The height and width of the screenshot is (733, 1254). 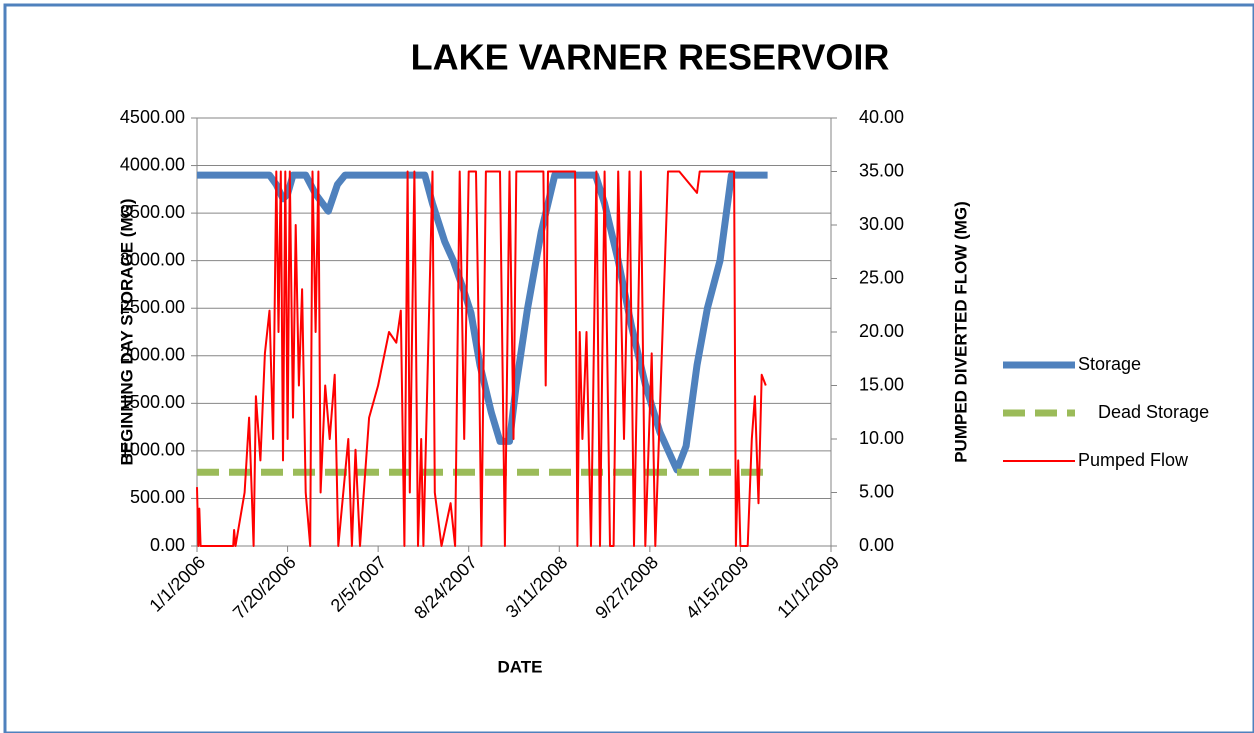 What do you see at coordinates (881, 384) in the screenshot?
I see `y2-tick-label: 15.00` at bounding box center [881, 384].